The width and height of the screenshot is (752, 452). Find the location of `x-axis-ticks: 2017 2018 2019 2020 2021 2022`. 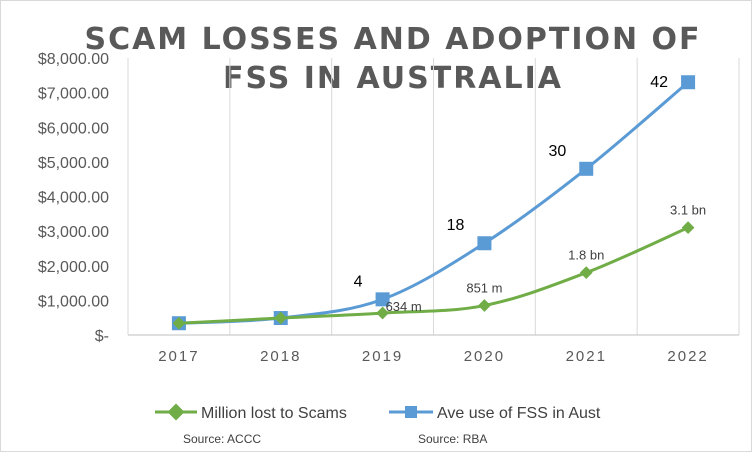

x-axis-ticks: 2017 2018 2019 2020 2021 2022 is located at coordinates (433, 356).